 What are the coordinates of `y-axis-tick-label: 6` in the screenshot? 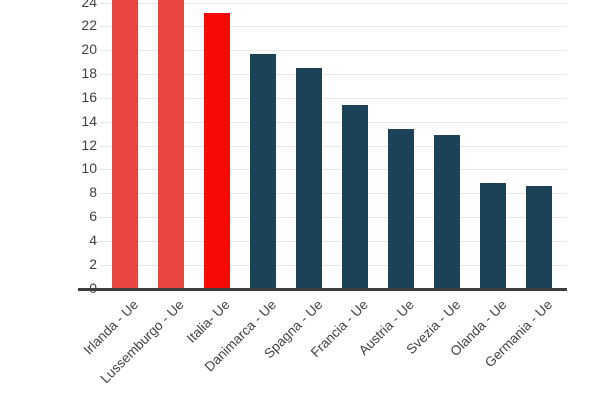 It's located at (93, 216).